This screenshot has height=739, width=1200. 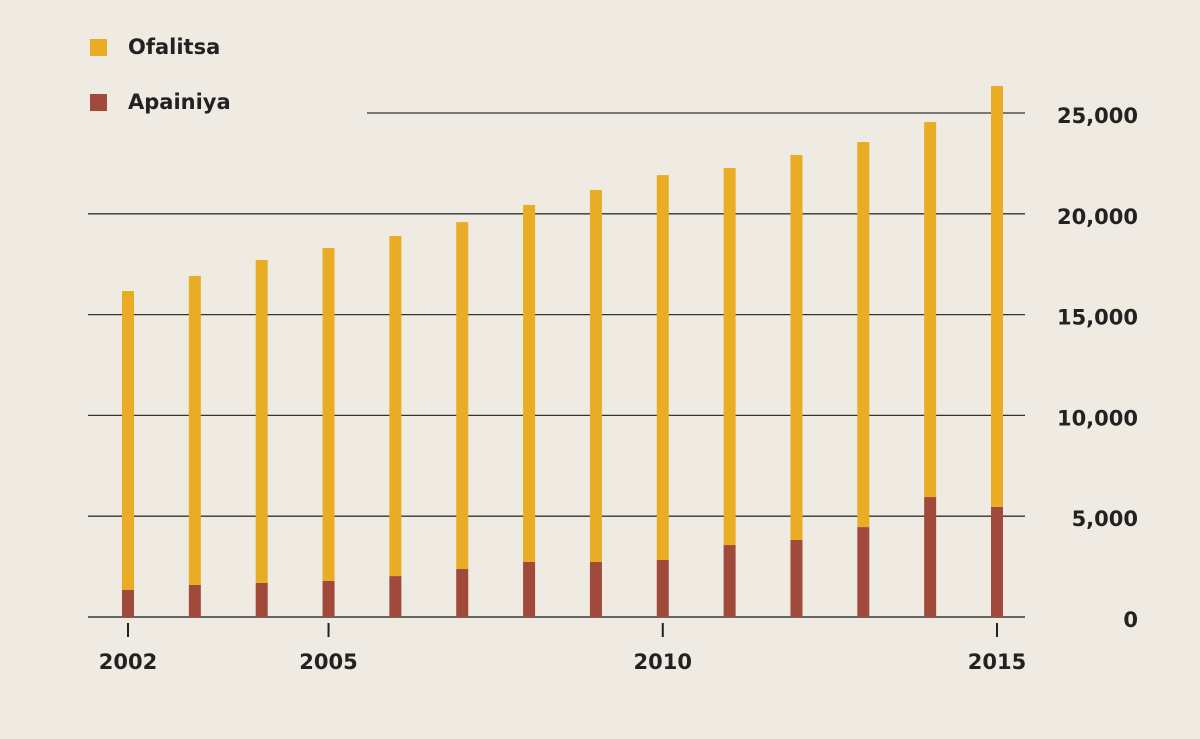 What do you see at coordinates (128, 662) in the screenshot?
I see `x-tick-label: 2002` at bounding box center [128, 662].